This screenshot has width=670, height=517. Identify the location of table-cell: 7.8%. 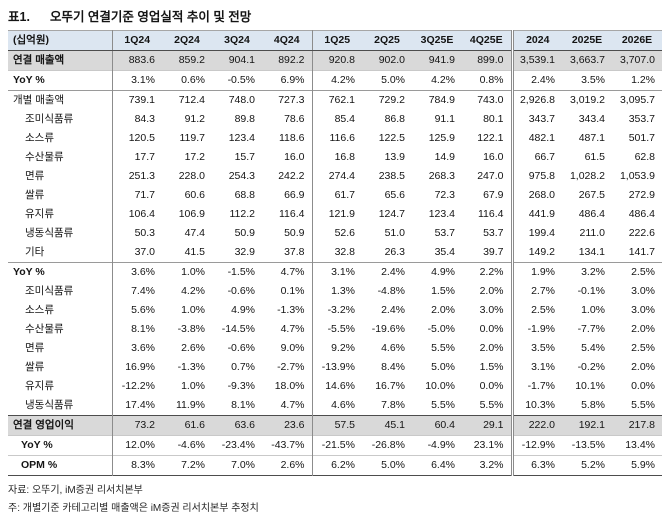
(387, 406).